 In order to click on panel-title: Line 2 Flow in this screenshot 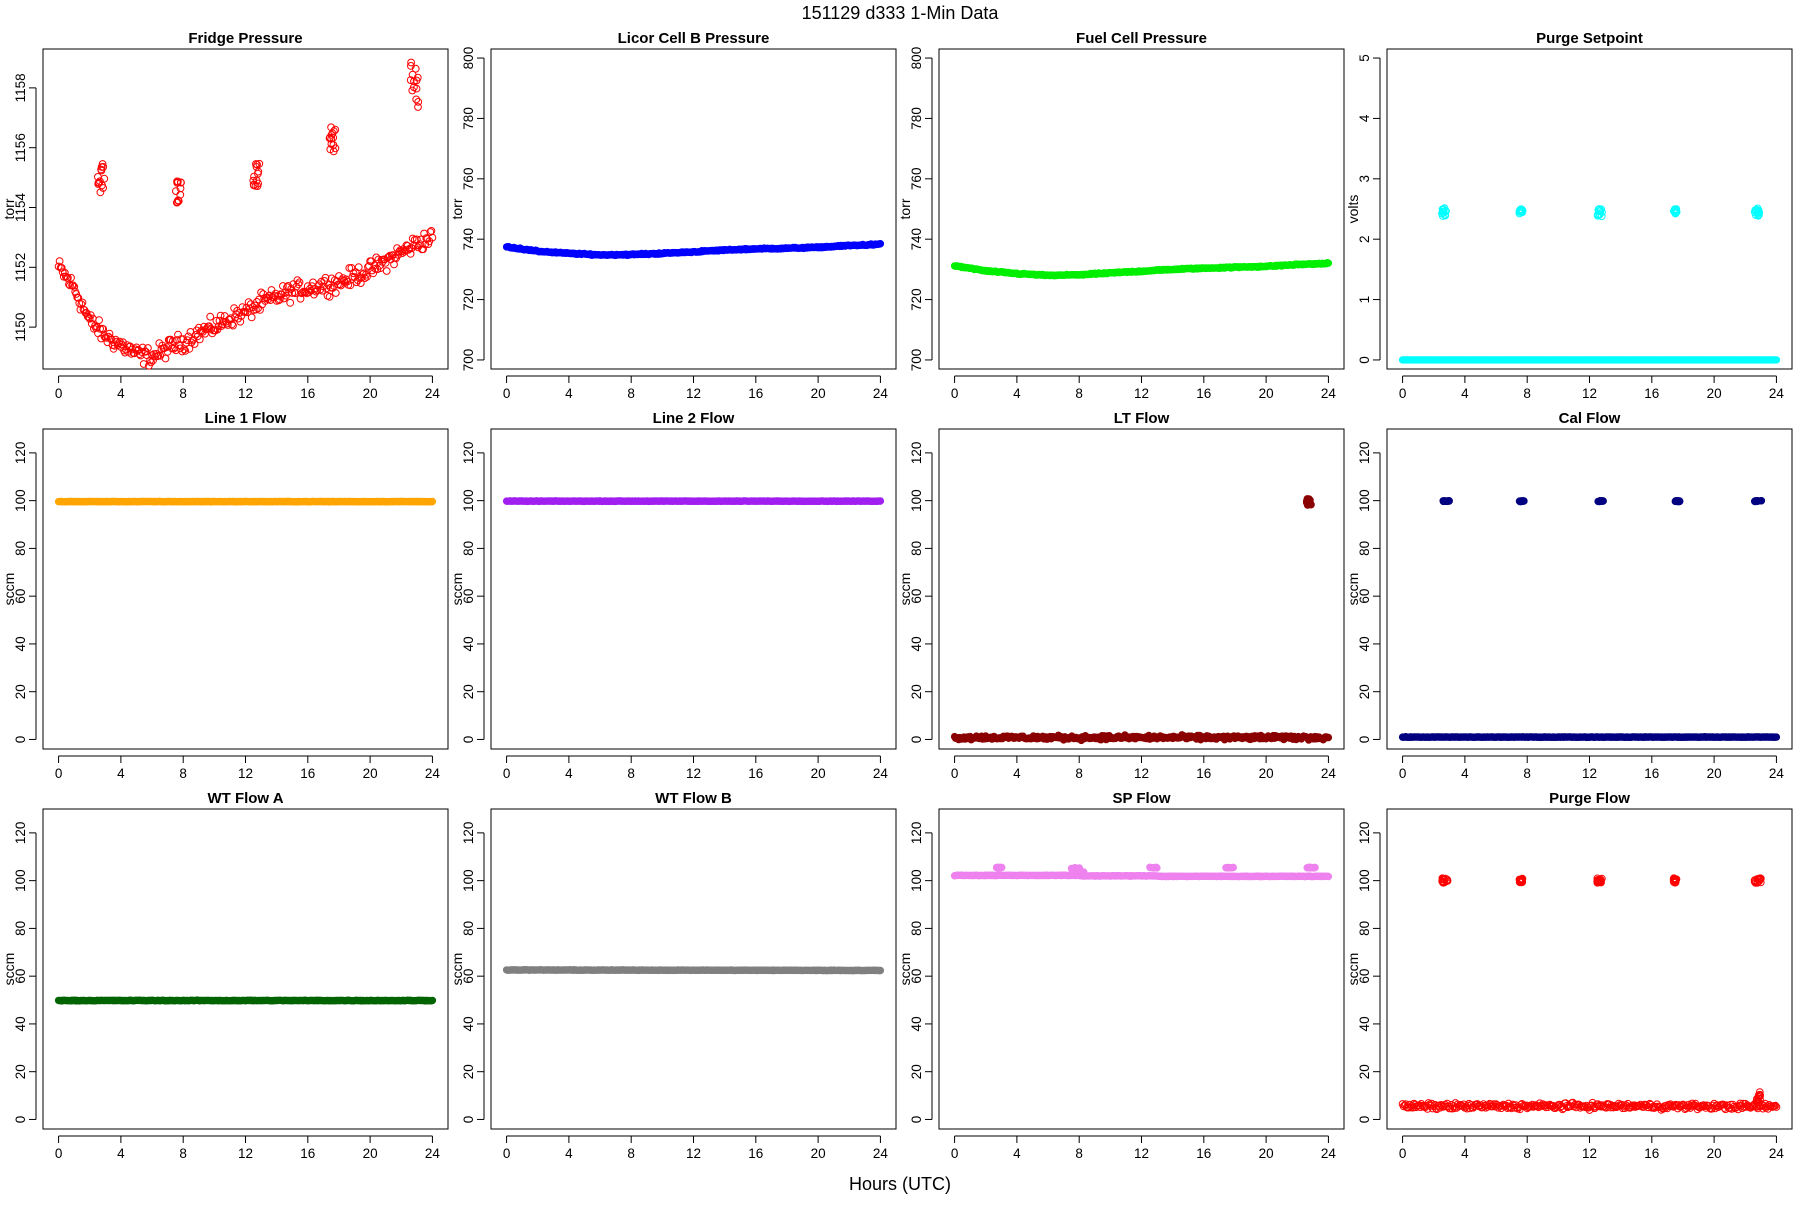, I will do `click(694, 418)`.